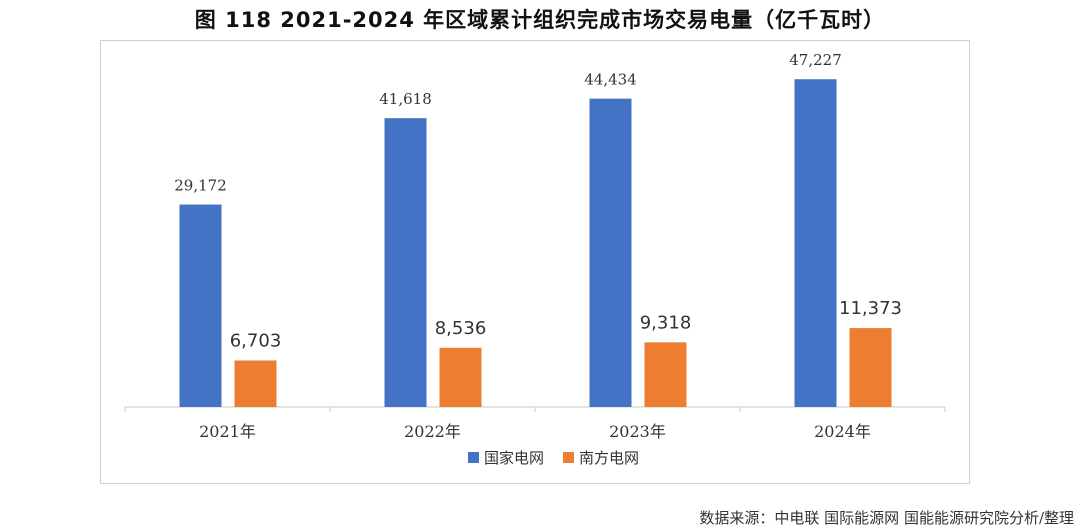  Describe the element at coordinates (842, 431) in the screenshot. I see `x-tick-label: 2024年` at that location.